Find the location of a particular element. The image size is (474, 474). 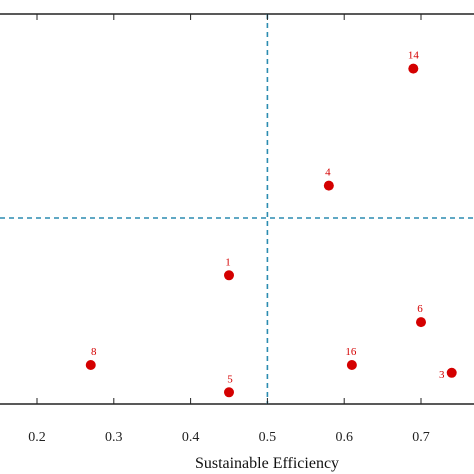

x-tick-label: 0.3 is located at coordinates (114, 437).